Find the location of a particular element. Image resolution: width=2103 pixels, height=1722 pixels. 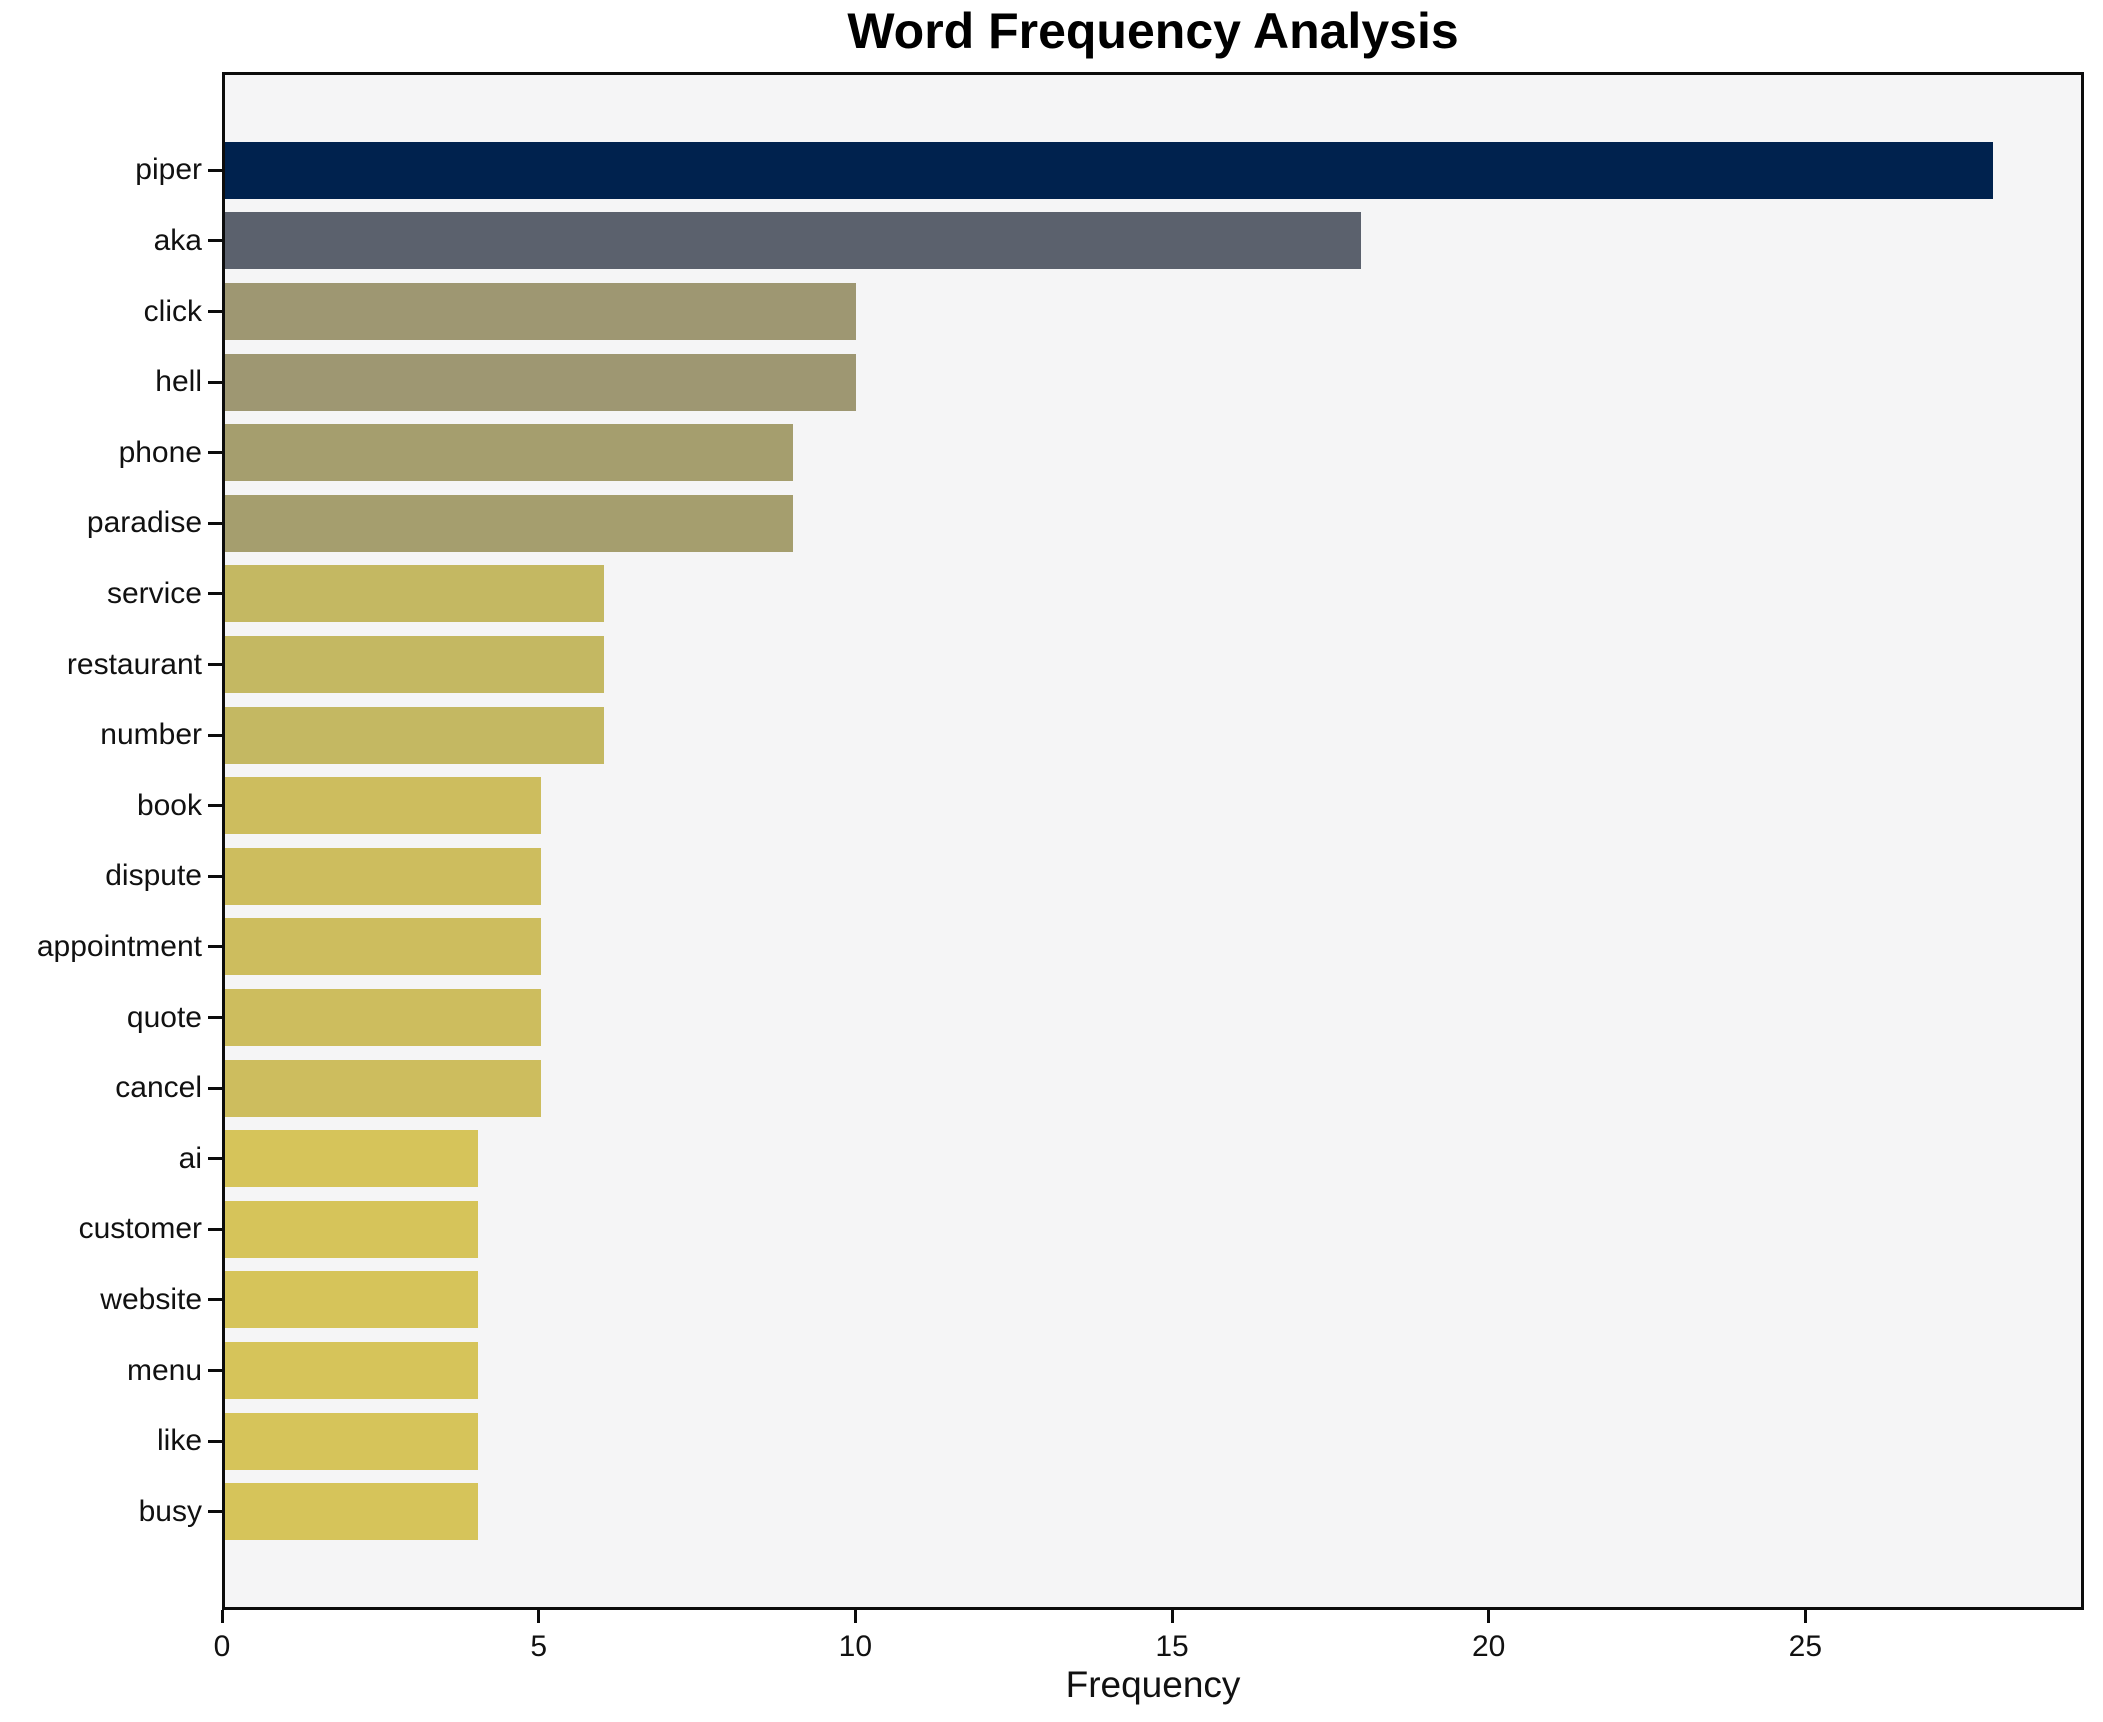

bar-cancel is located at coordinates (383, 1088).